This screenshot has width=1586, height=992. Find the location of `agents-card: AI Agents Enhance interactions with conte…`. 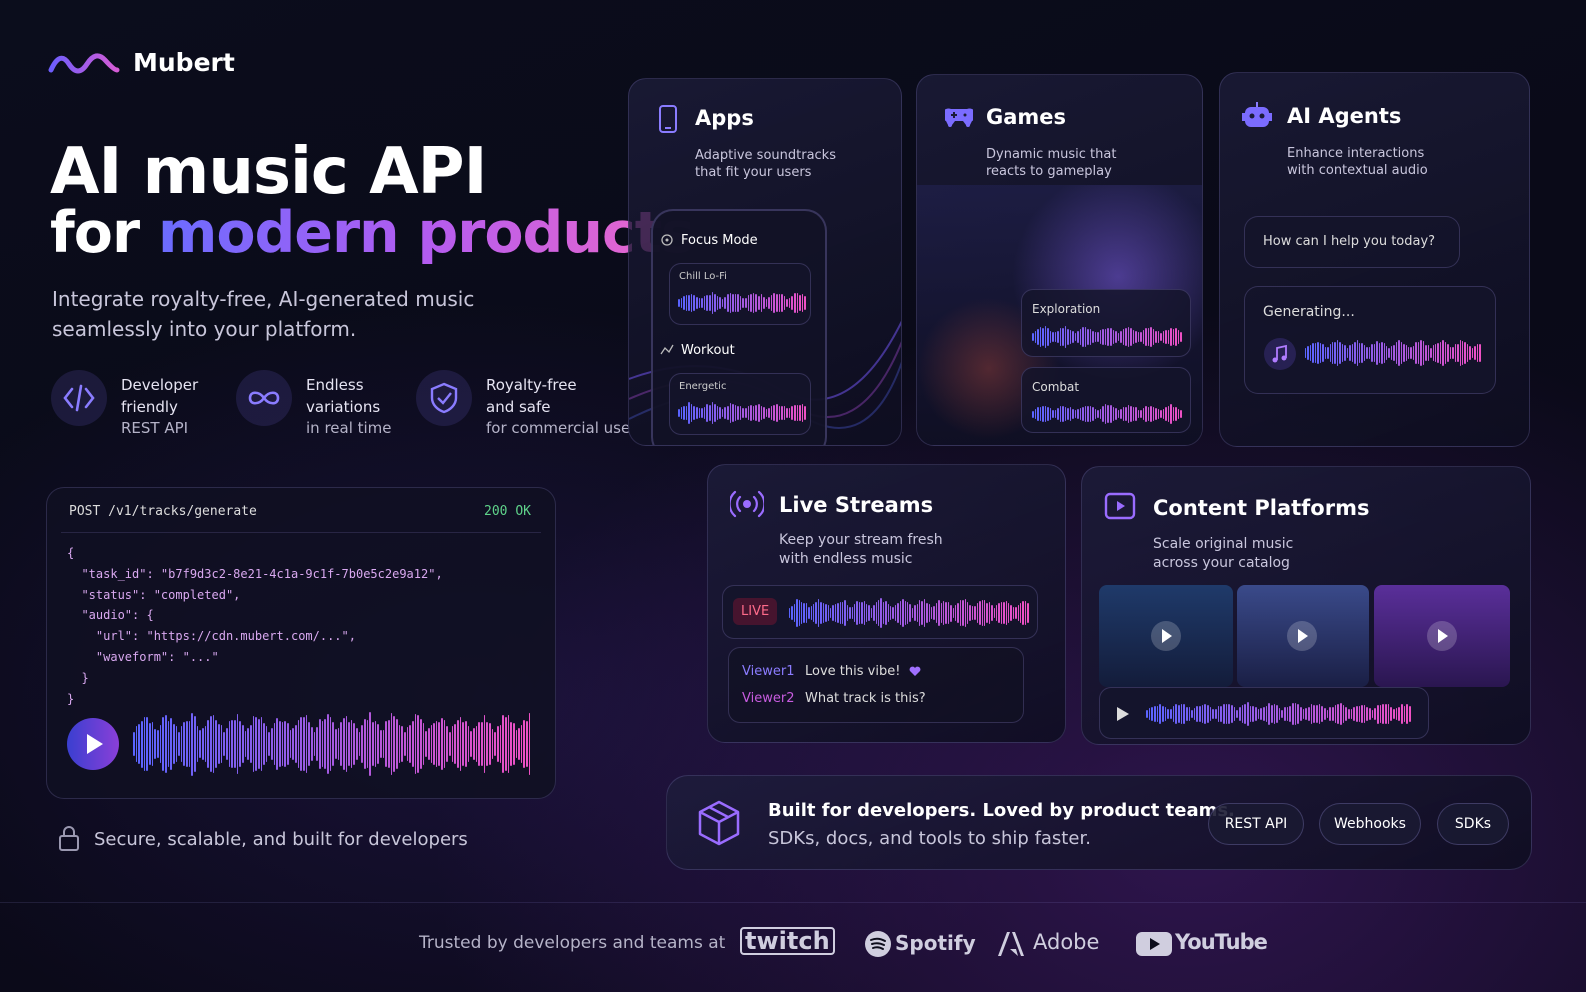

agents-card: AI Agents Enhance interactions with conte… is located at coordinates (1374, 259).